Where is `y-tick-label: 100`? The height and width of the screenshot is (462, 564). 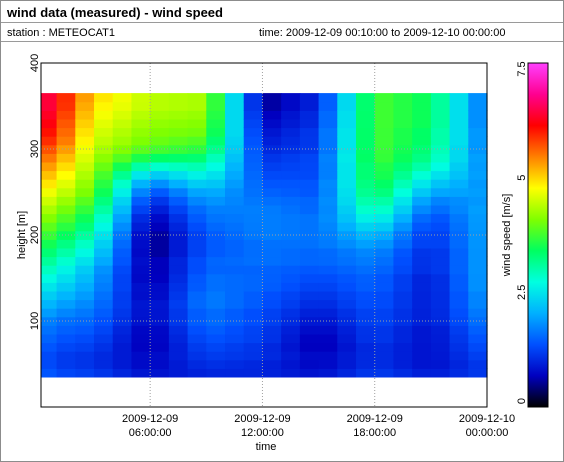
y-tick-label: 100 is located at coordinates (35, 321).